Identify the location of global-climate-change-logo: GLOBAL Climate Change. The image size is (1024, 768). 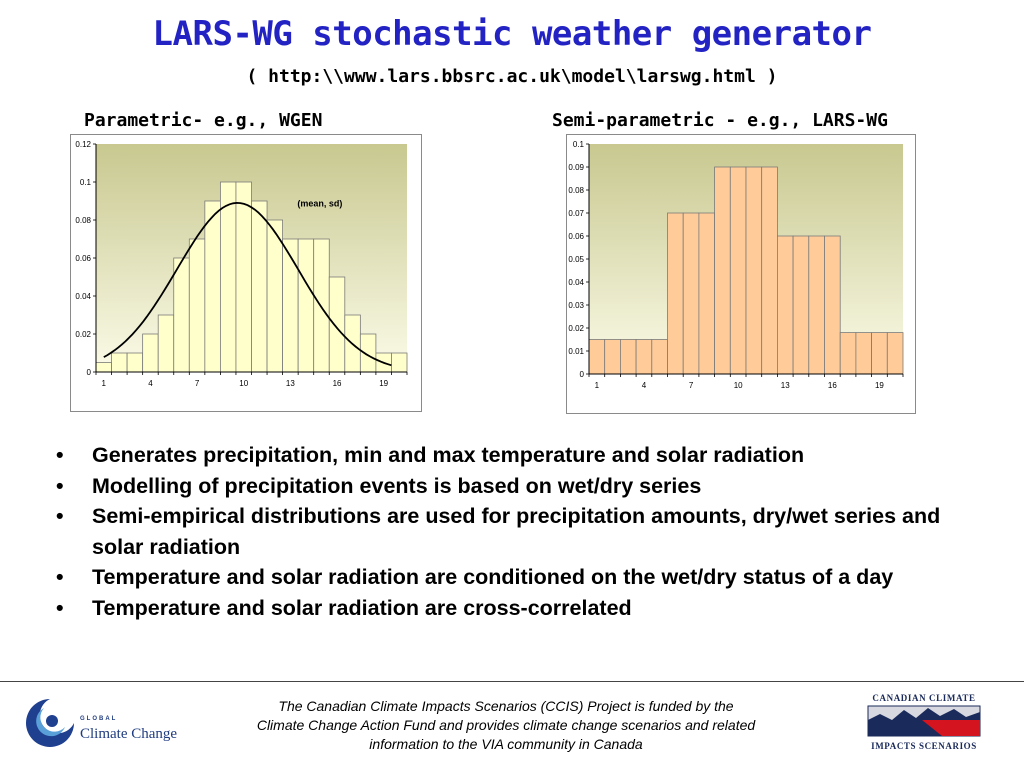
(101, 723).